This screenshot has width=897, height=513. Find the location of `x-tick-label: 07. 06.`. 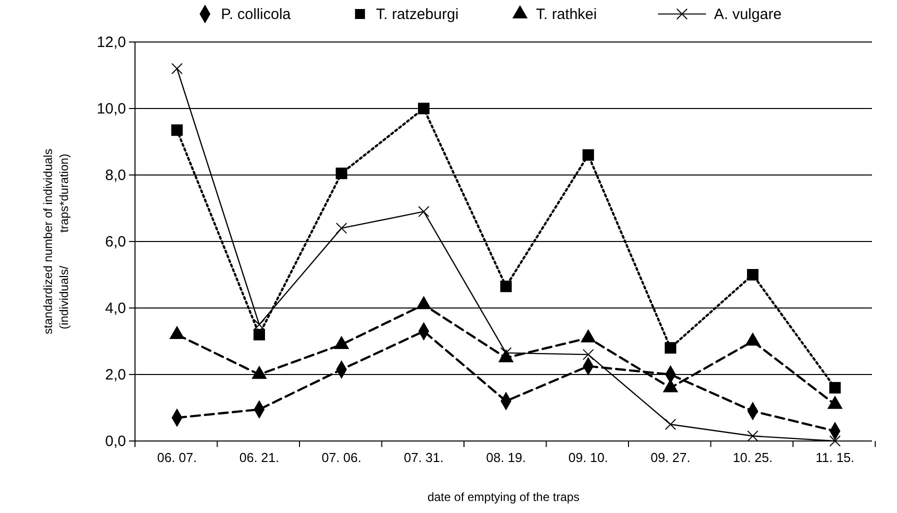

x-tick-label: 07. 06. is located at coordinates (342, 458).